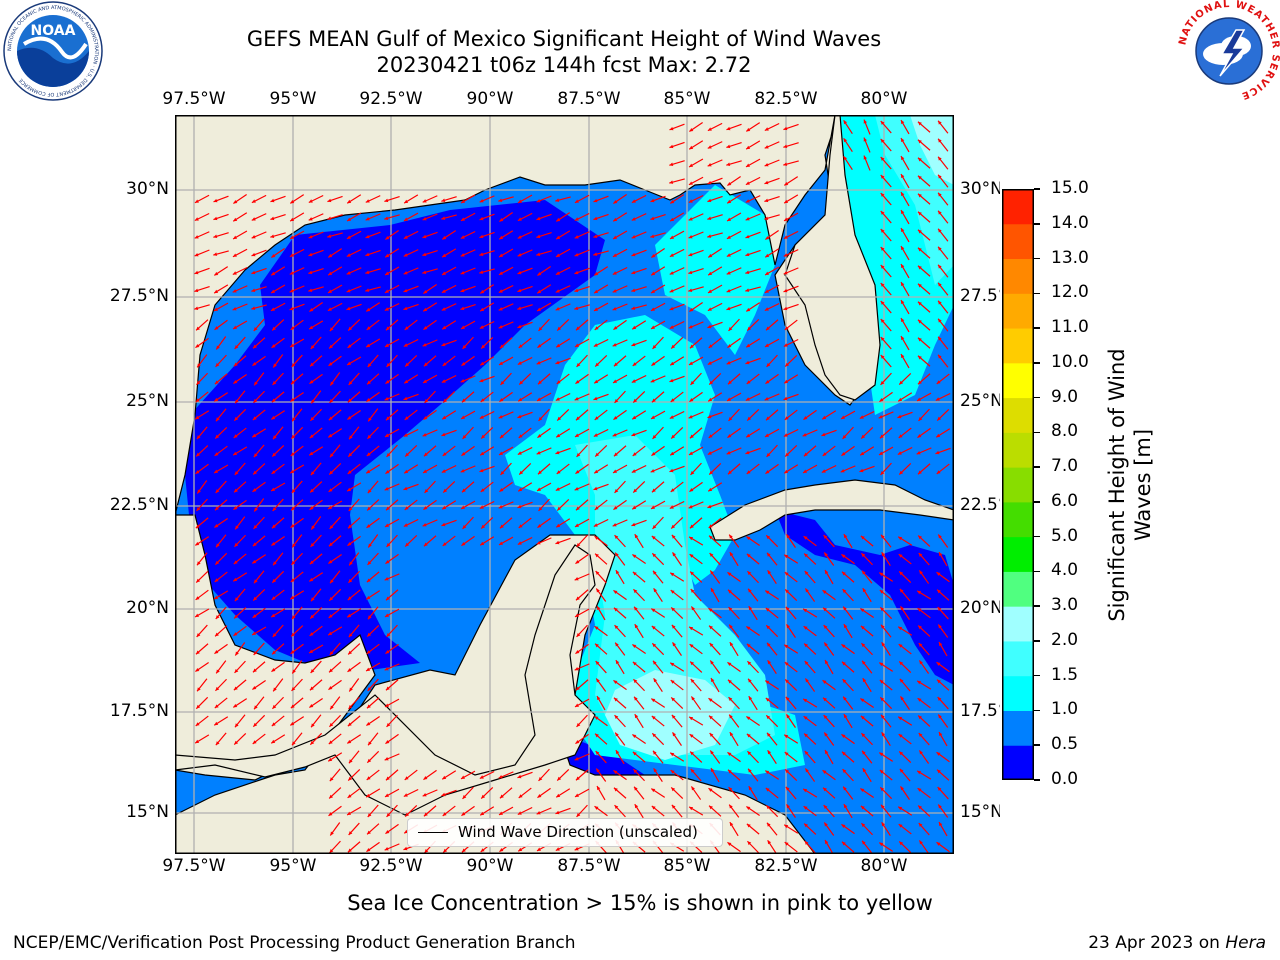 Image resolution: width=1280 pixels, height=960 pixels. What do you see at coordinates (1018, 693) in the screenshot?
I see `colorbar-swatch` at bounding box center [1018, 693].